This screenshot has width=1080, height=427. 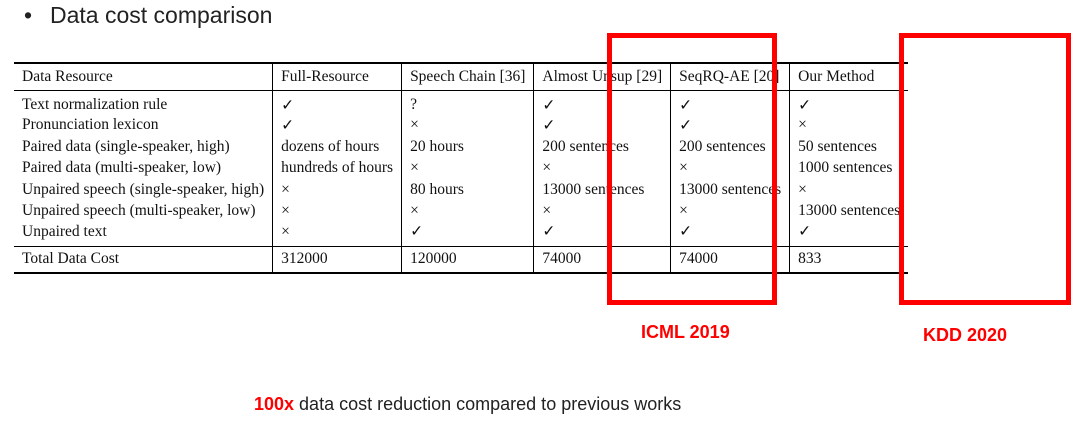 I want to click on total-seqrq-ae: 74000, so click(x=730, y=260).